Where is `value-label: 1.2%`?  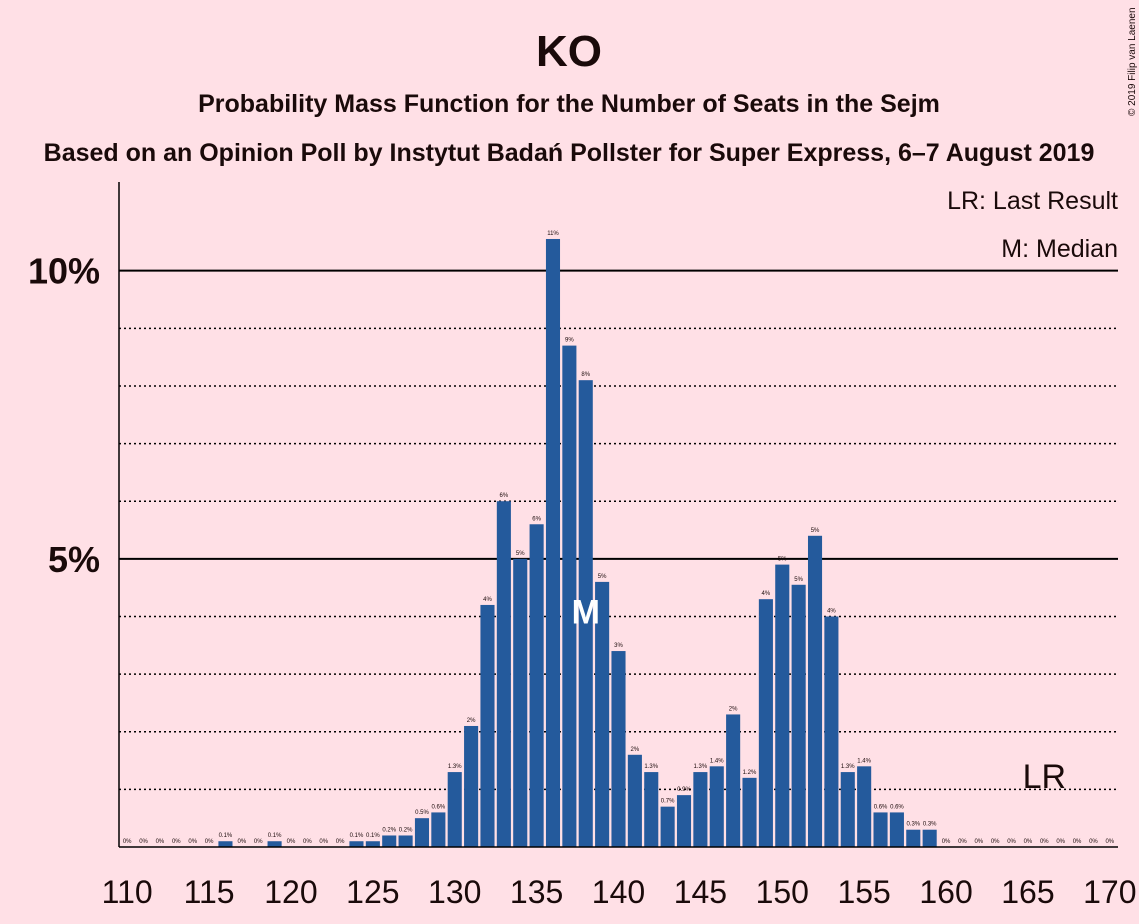
value-label: 1.2% is located at coordinates (750, 773).